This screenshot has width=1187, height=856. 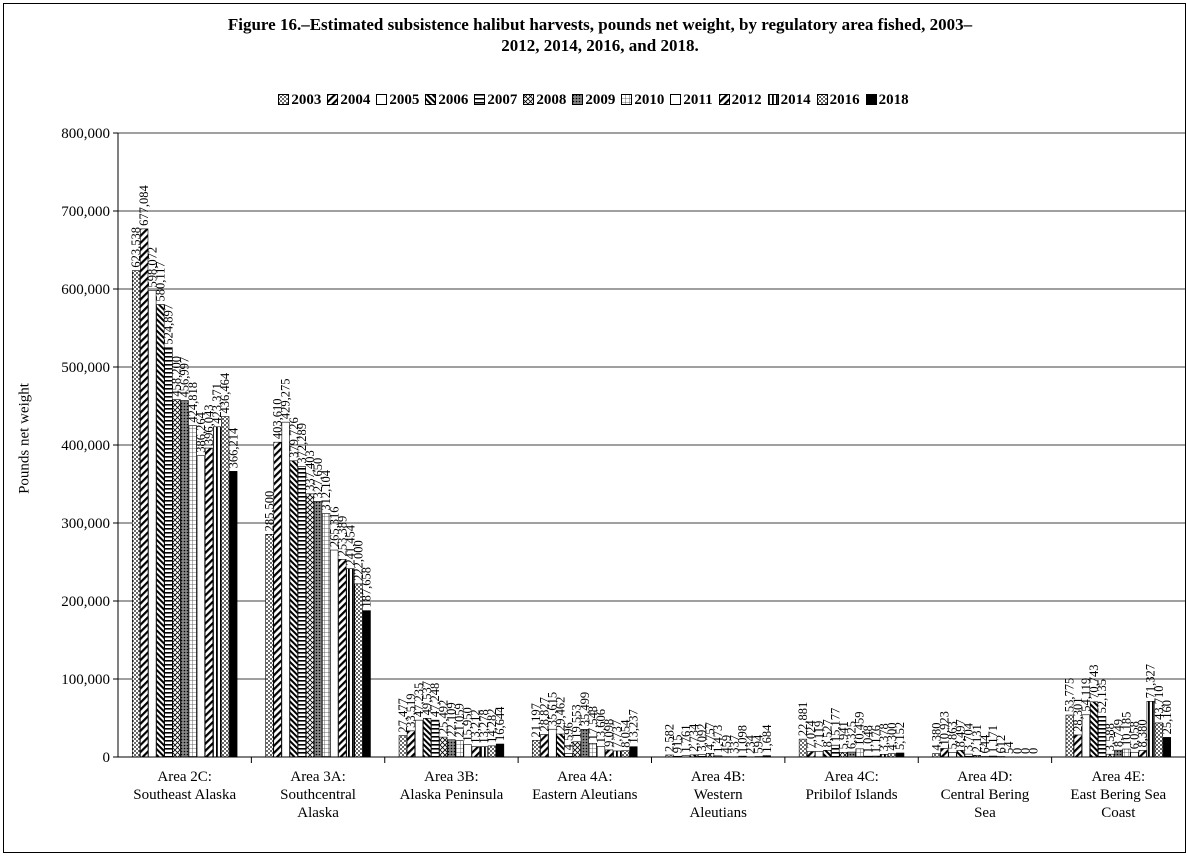 I want to click on data-label: 4,300, so click(x=892, y=737).